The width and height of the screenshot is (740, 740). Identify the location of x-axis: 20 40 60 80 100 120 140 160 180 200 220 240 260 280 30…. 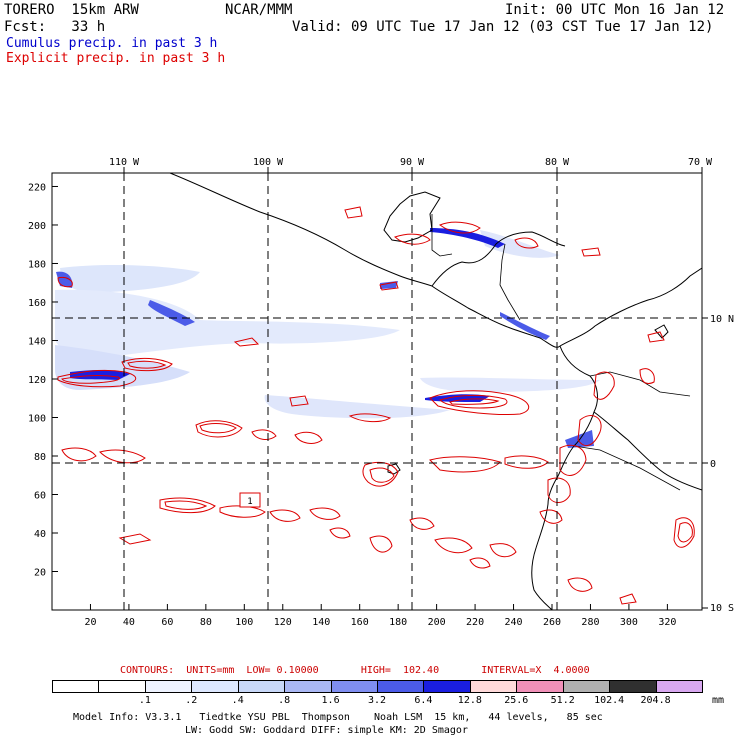
(380, 616).